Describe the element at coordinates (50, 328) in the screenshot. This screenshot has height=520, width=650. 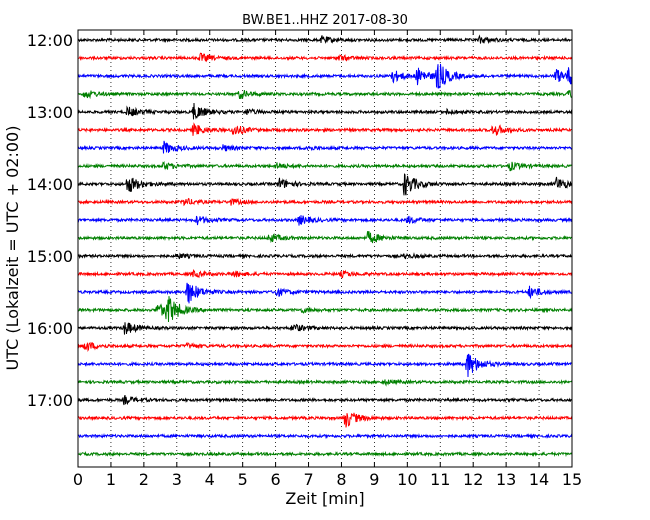
I see `y-tick-label-4: 16:00` at that location.